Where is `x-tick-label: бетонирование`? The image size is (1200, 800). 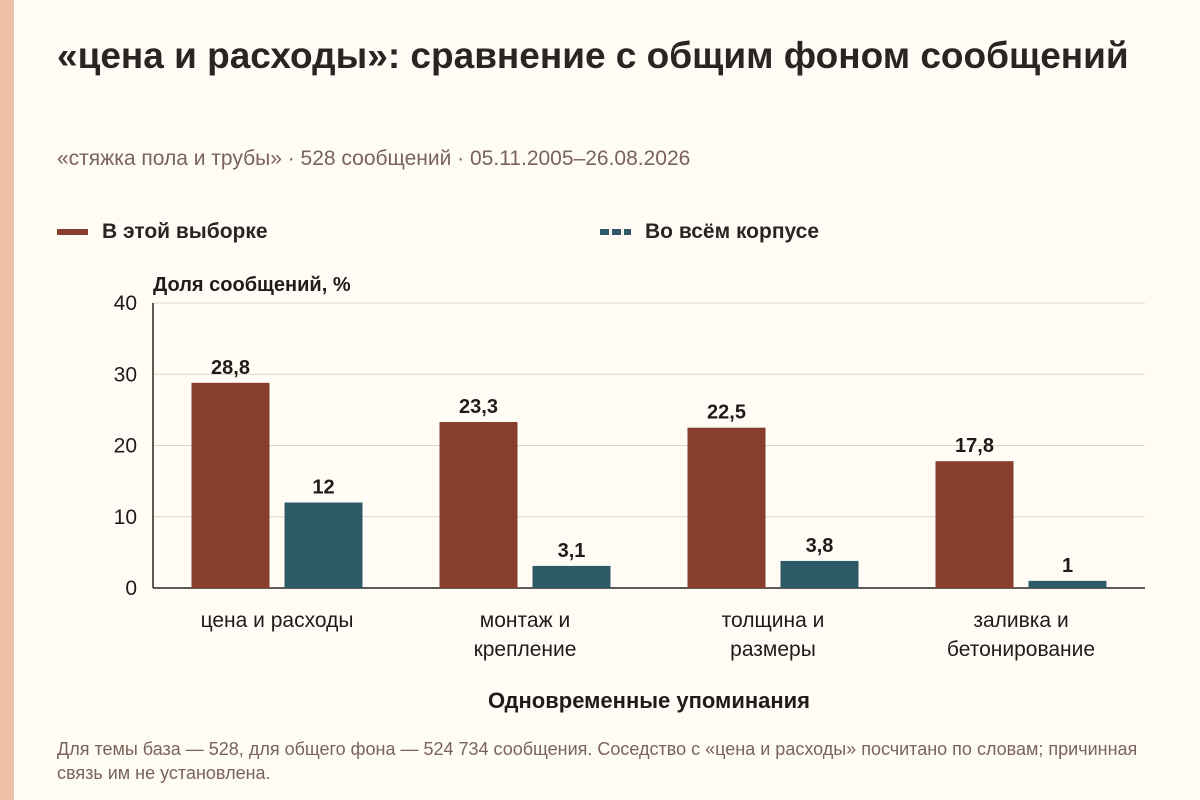 x-tick-label: бетонирование is located at coordinates (1021, 649).